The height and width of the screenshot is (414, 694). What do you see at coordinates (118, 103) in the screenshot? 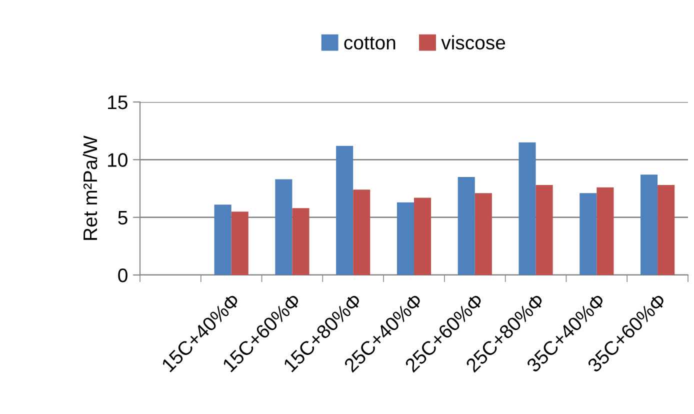
I see `y-tick-label: 15` at bounding box center [118, 103].